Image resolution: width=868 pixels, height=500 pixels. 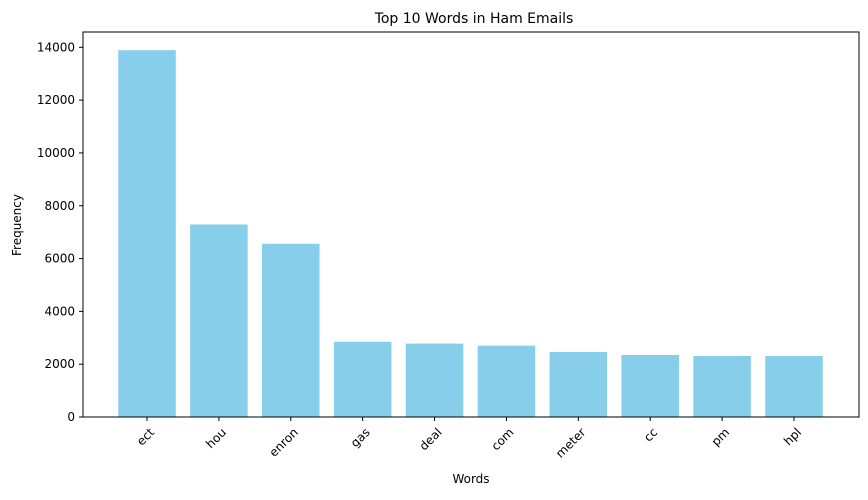 What do you see at coordinates (503, 439) in the screenshot?
I see `x-tick-label: com` at bounding box center [503, 439].